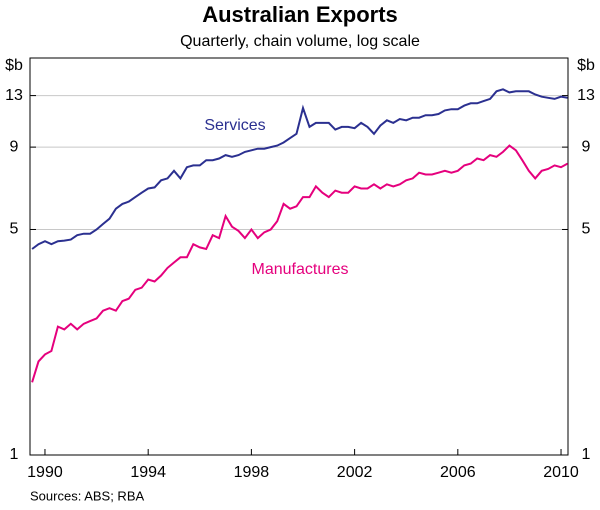 The width and height of the screenshot is (600, 510). What do you see at coordinates (14, 65) in the screenshot?
I see `y-unit-left: $b` at bounding box center [14, 65].